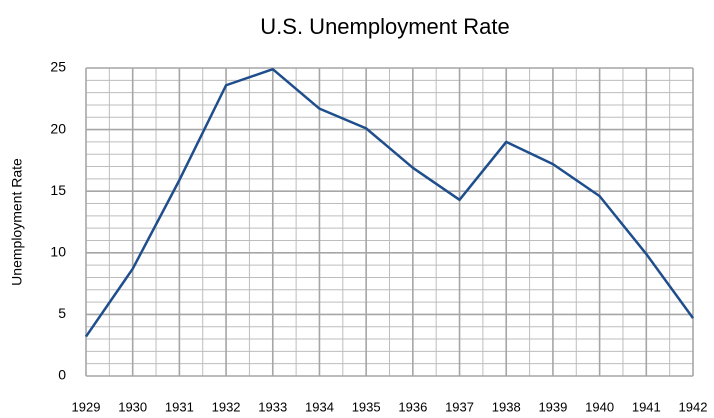  What do you see at coordinates (366, 406) in the screenshot?
I see `x-tick-label: 1935` at bounding box center [366, 406].